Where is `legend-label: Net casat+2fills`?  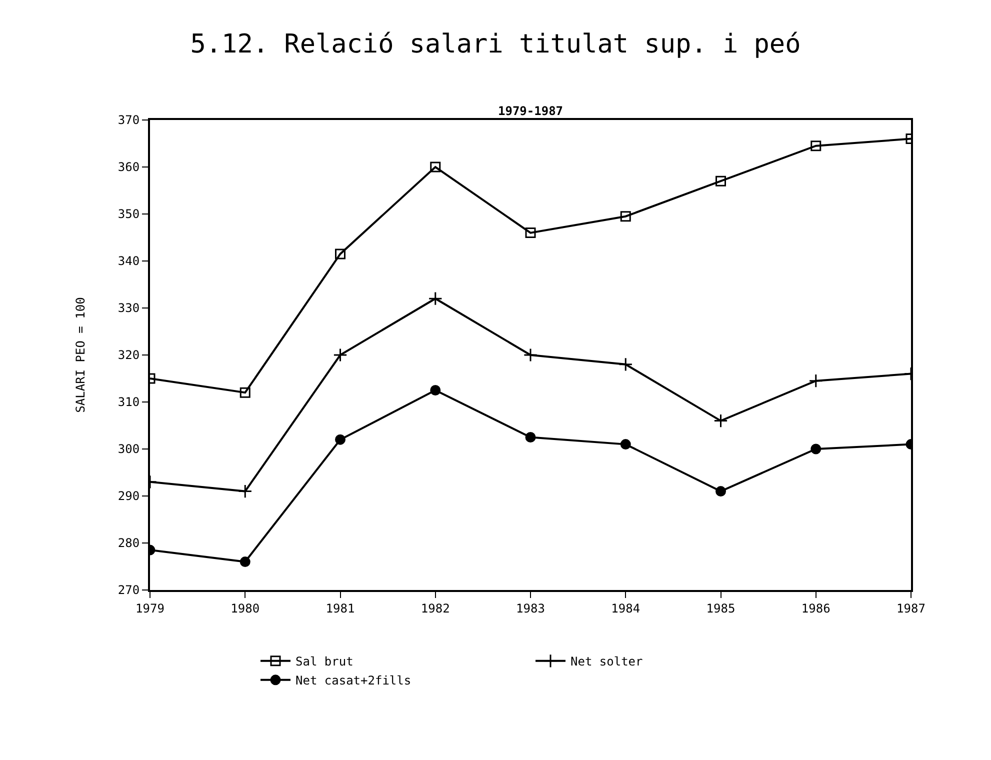
legend-label: Net casat+2fills is located at coordinates (354, 681).